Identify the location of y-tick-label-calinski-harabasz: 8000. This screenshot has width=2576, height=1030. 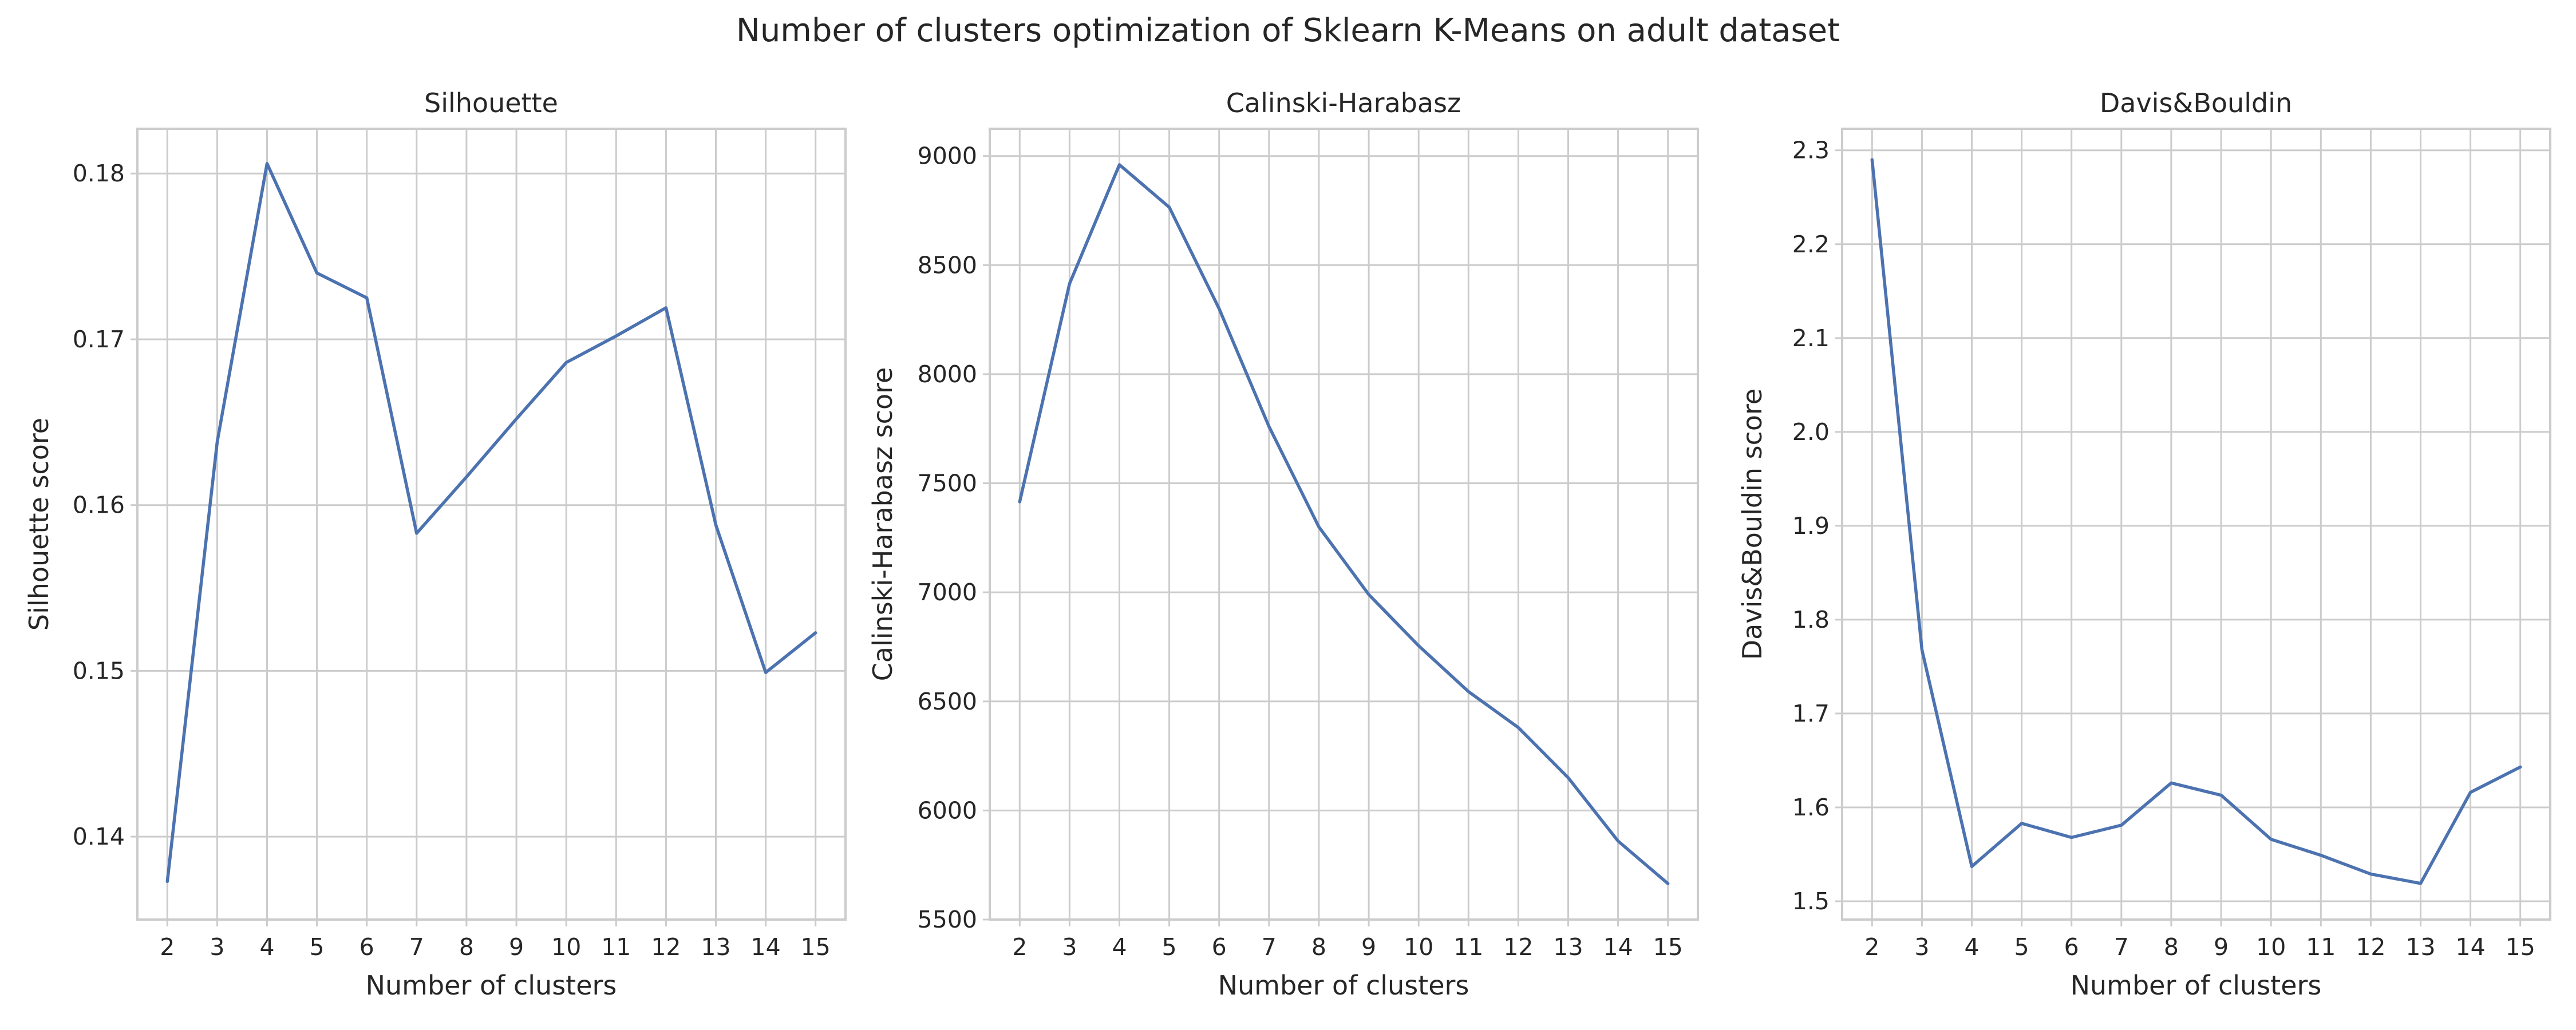
(947, 374).